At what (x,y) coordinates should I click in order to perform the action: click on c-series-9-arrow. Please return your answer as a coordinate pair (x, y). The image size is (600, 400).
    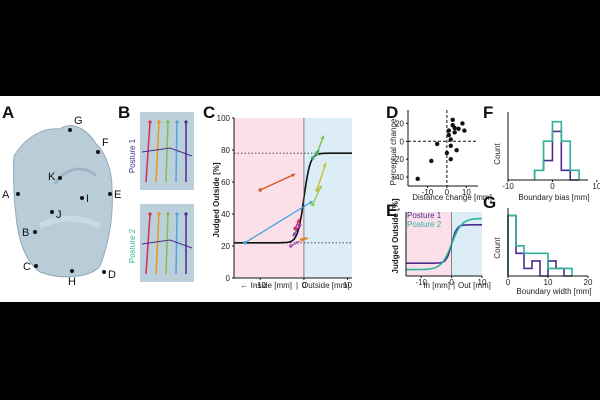
    Looking at the image, I should click on (306, 238).